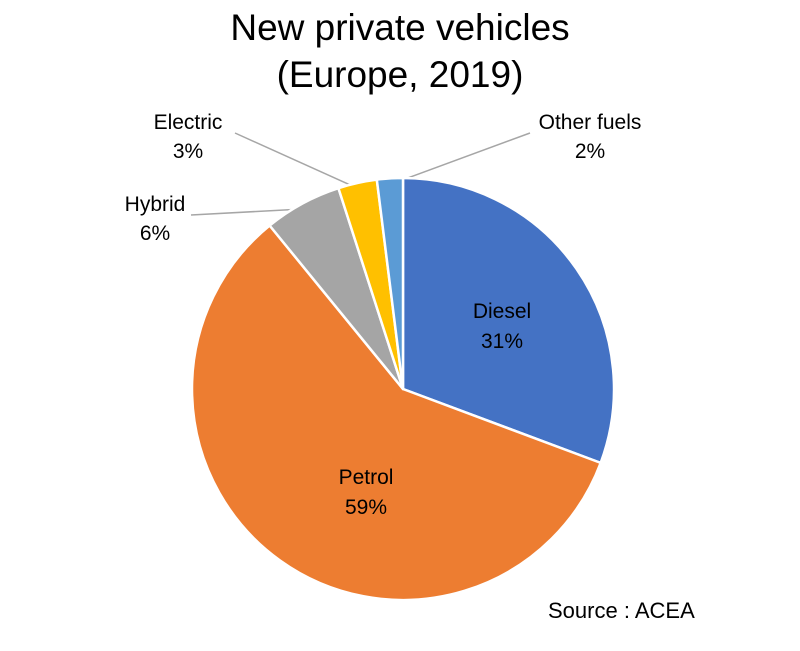 Image resolution: width=800 pixels, height=651 pixels. What do you see at coordinates (188, 122) in the screenshot?
I see `slice-label-name-electric: Electric` at bounding box center [188, 122].